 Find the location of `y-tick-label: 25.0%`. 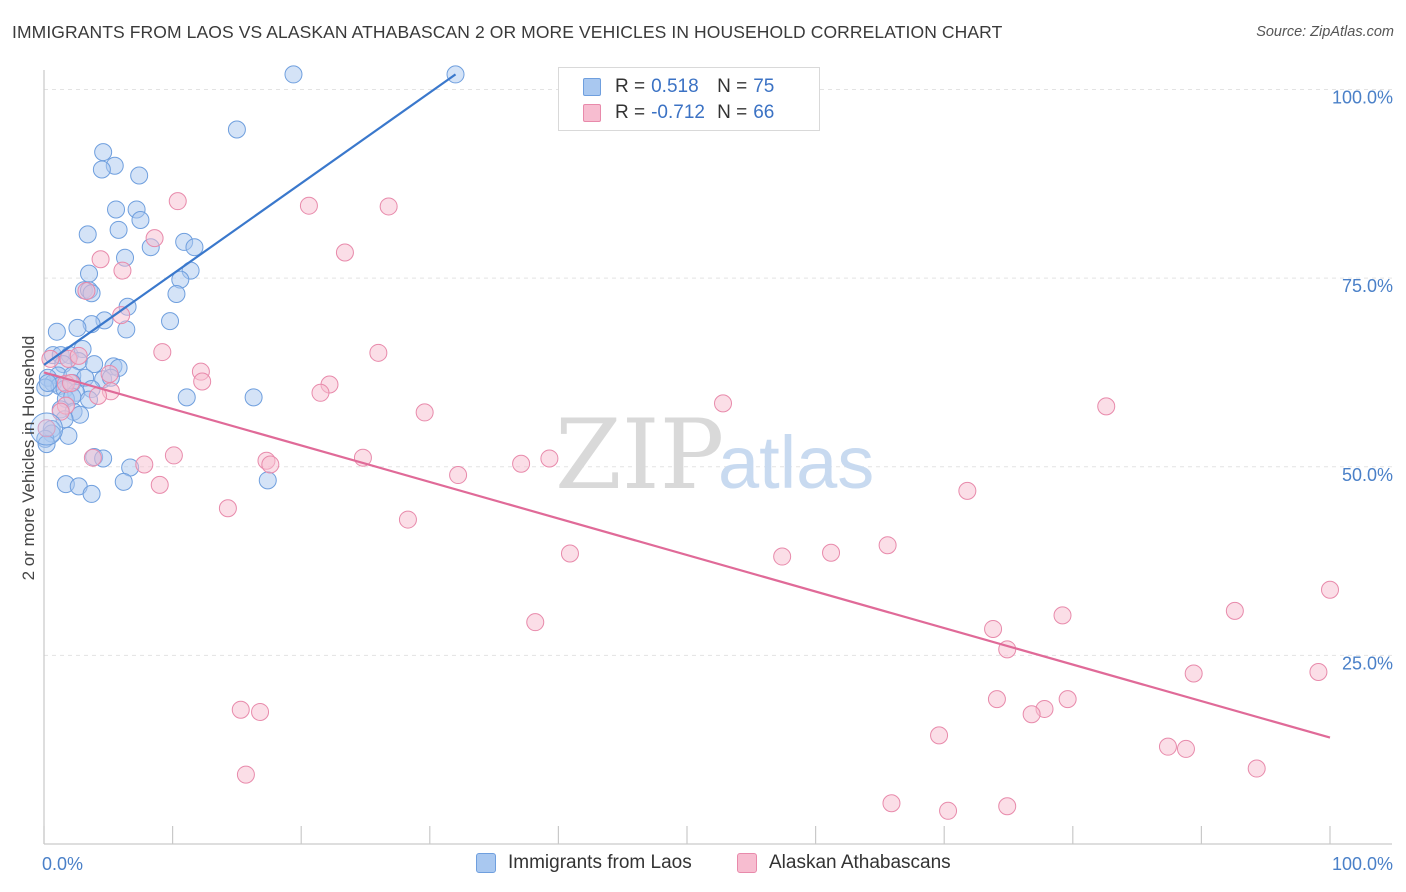

y-tick-label: 25.0% is located at coordinates (1367, 663).